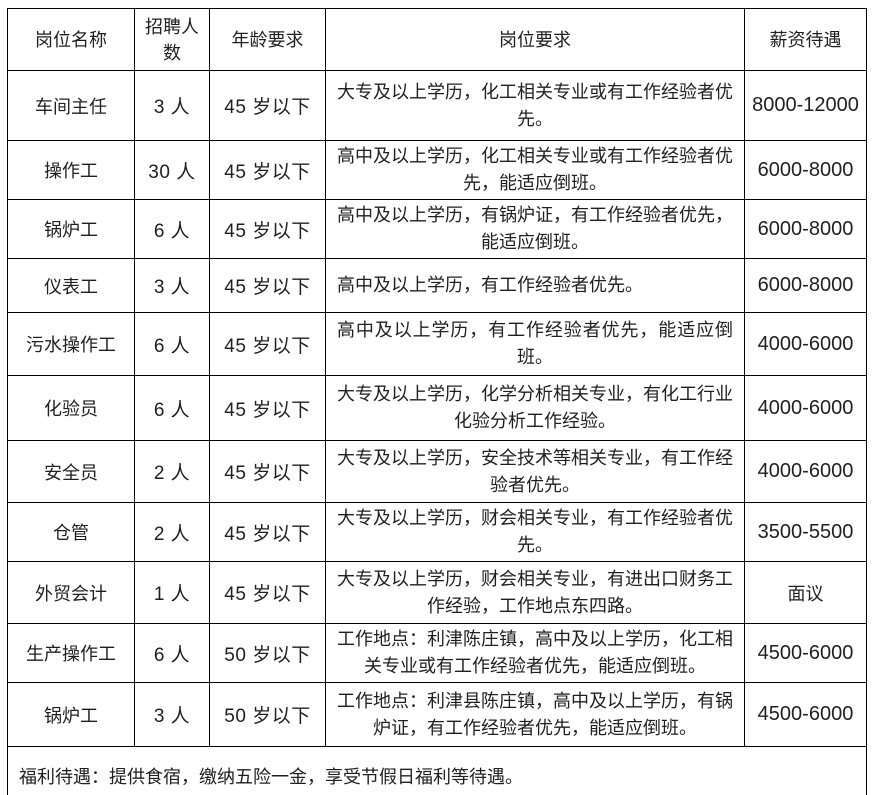 The height and width of the screenshot is (795, 875). Describe the element at coordinates (71, 592) in the screenshot. I see `position-cell: 外贸会计` at that location.